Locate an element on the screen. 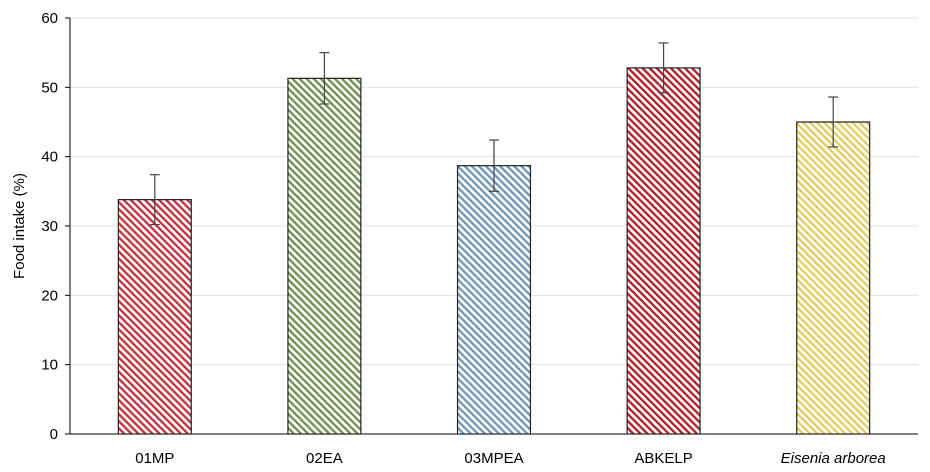 The image size is (930, 472). y-tick-label: 10 is located at coordinates (49, 365).